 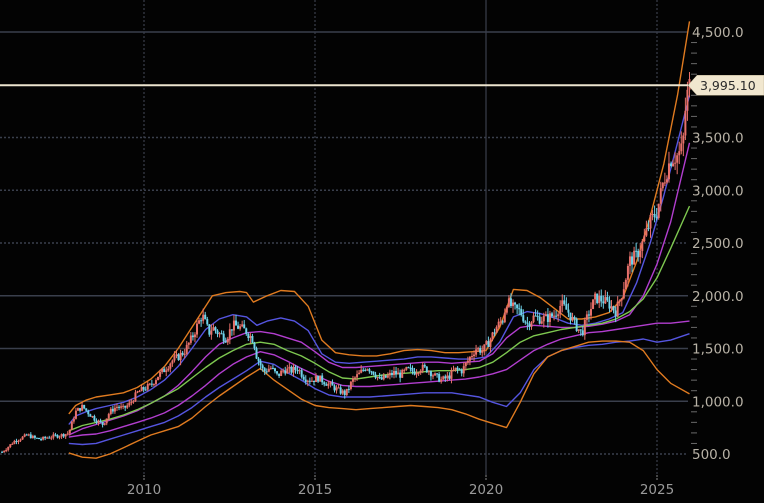 I want to click on x-axis: 2010 2015 2020 2025, so click(x=400, y=486).